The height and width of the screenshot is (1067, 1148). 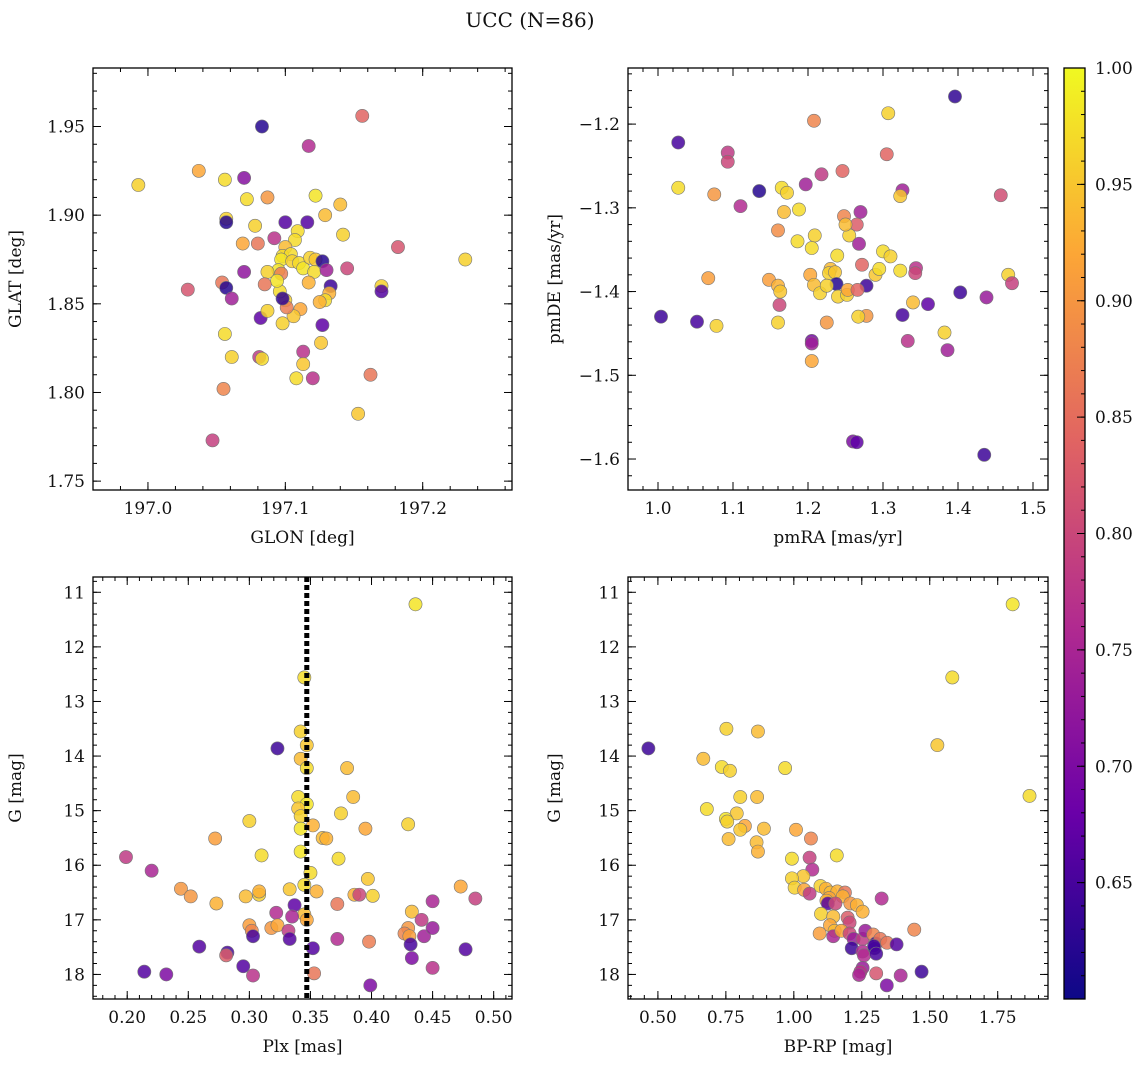 What do you see at coordinates (657, 509) in the screenshot?
I see `x-tick-label: 1.0` at bounding box center [657, 509].